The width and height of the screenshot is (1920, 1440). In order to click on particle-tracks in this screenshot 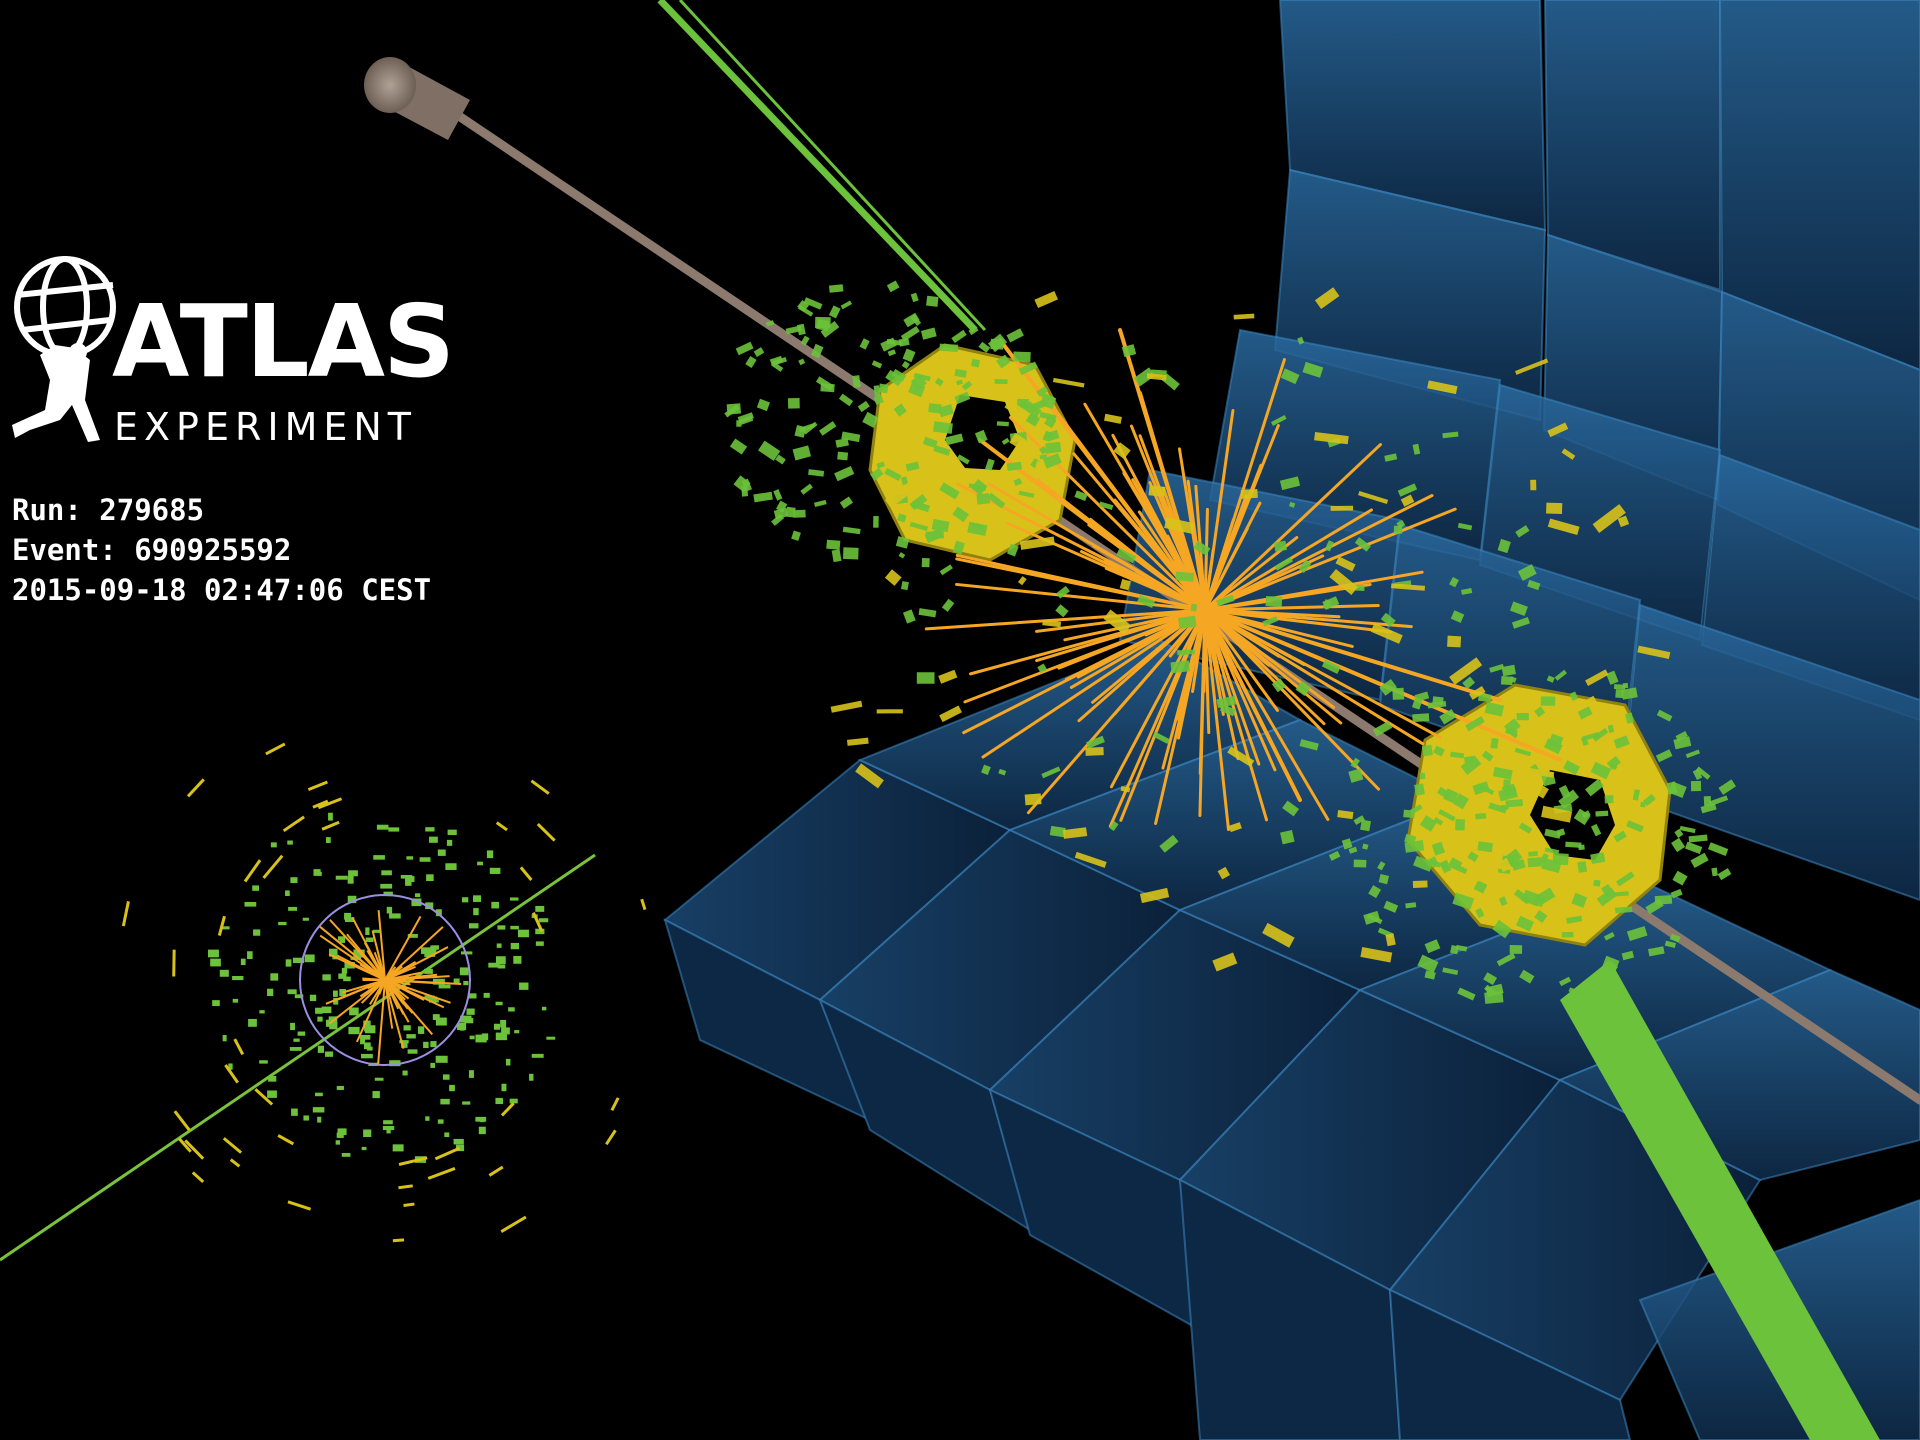, I will do `click(1243, 580)`.